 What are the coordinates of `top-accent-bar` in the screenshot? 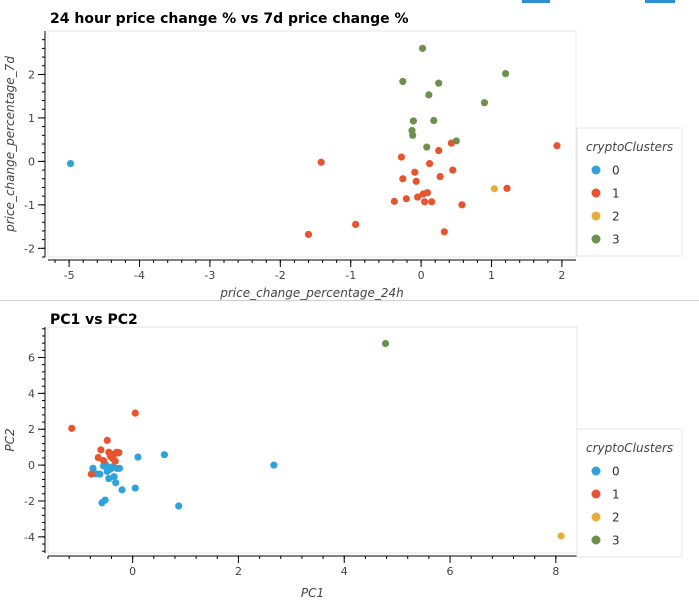 It's located at (349, 1).